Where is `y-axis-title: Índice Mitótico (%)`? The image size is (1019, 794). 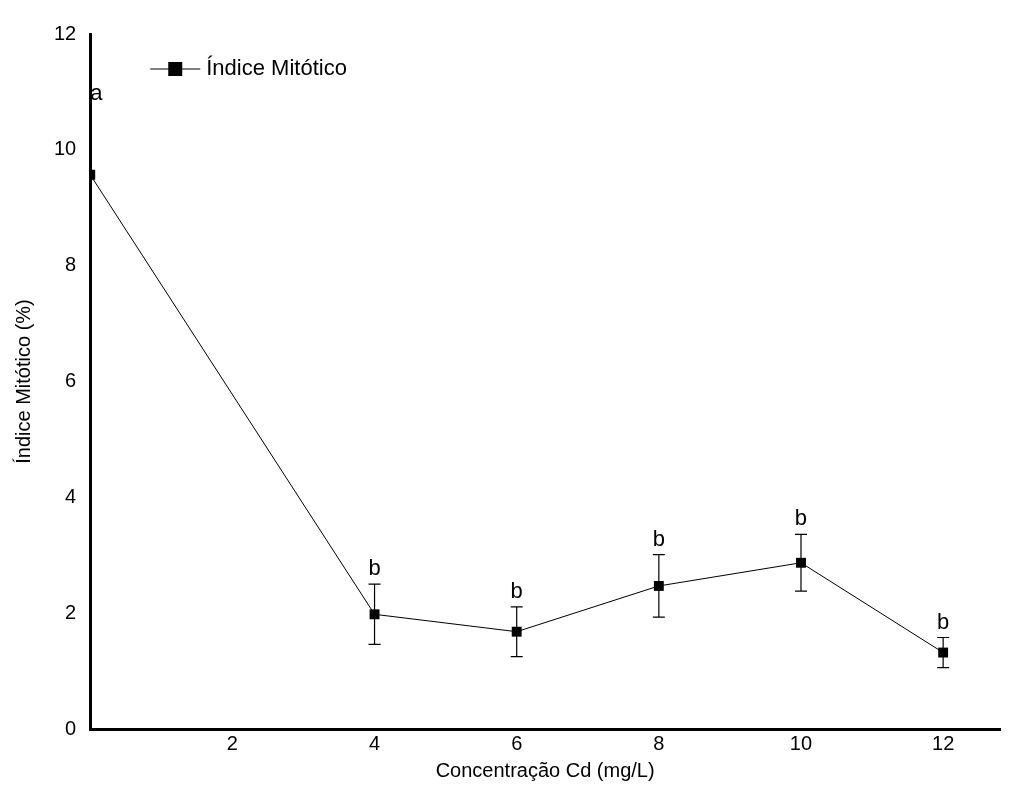 y-axis-title: Índice Mitótico (%) is located at coordinates (22, 381).